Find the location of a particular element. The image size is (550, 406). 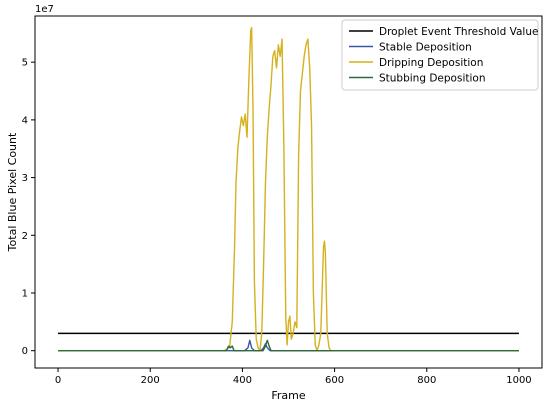

legend-frame is located at coordinates (440, 55).